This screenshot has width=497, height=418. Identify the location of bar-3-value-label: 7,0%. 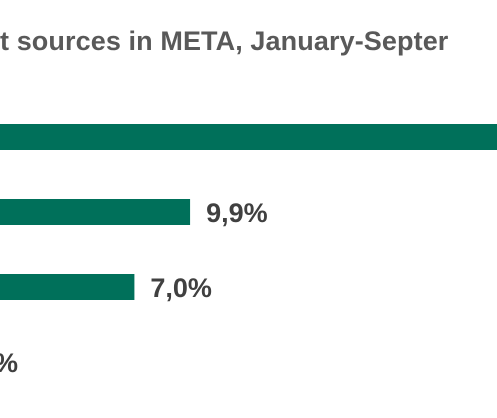
(181, 288).